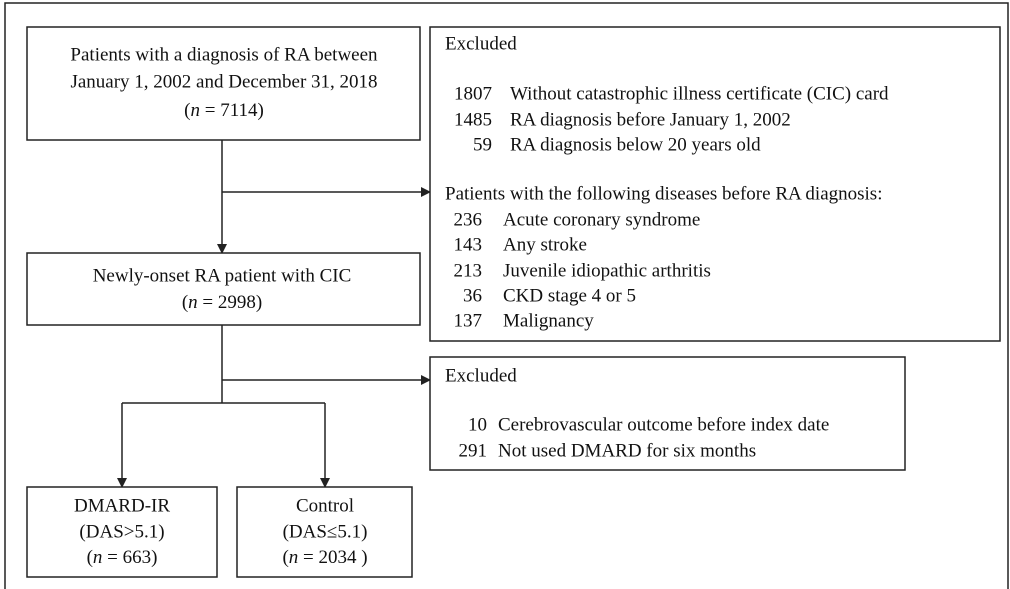  Describe the element at coordinates (473, 450) in the screenshot. I see `exclusion-count: 291` at that location.